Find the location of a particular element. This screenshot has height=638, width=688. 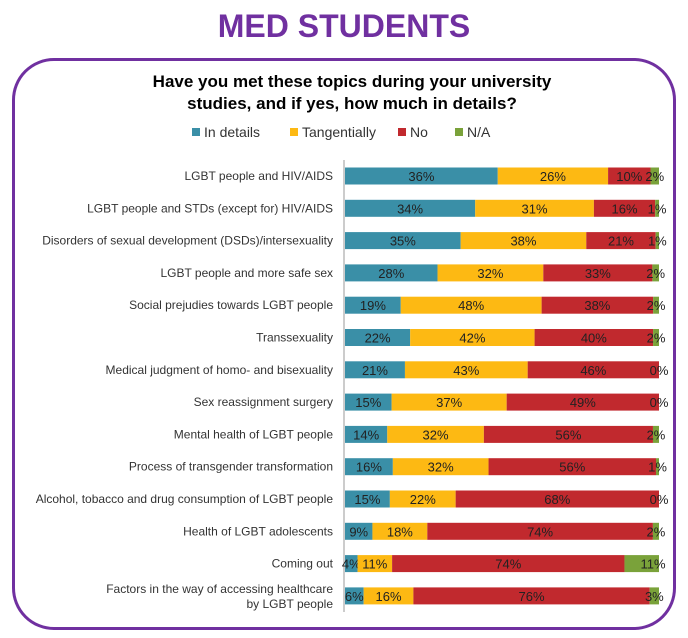

data-label: 6% is located at coordinates (354, 596).